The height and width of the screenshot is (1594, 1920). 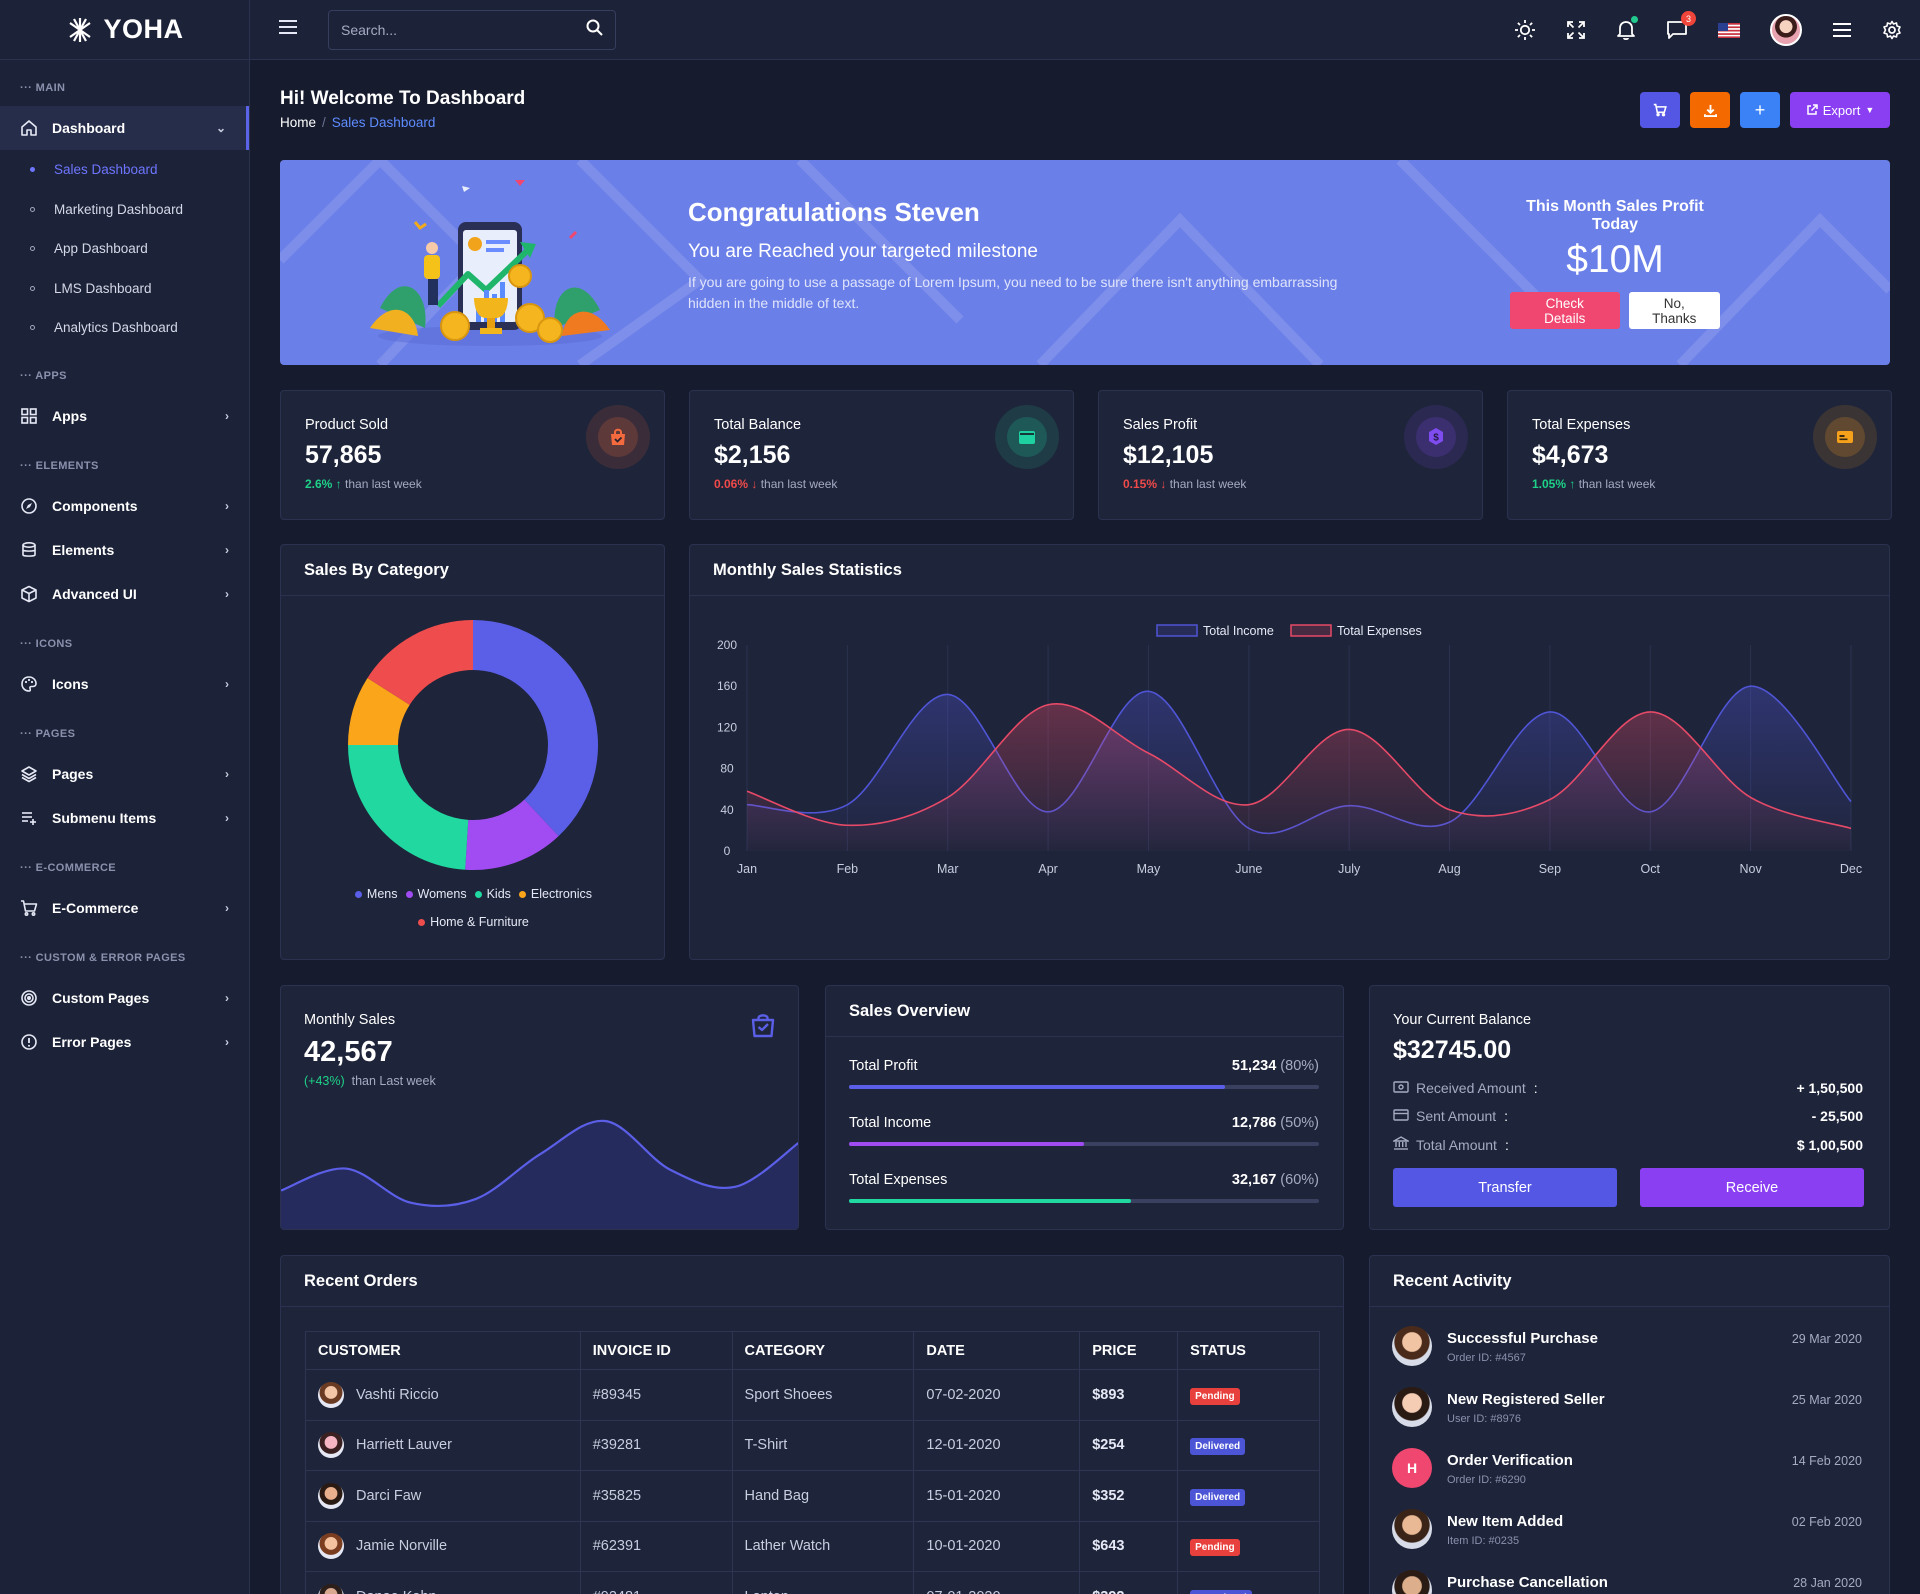 What do you see at coordinates (1248, 1350) in the screenshot?
I see `column-header: STATUS` at bounding box center [1248, 1350].